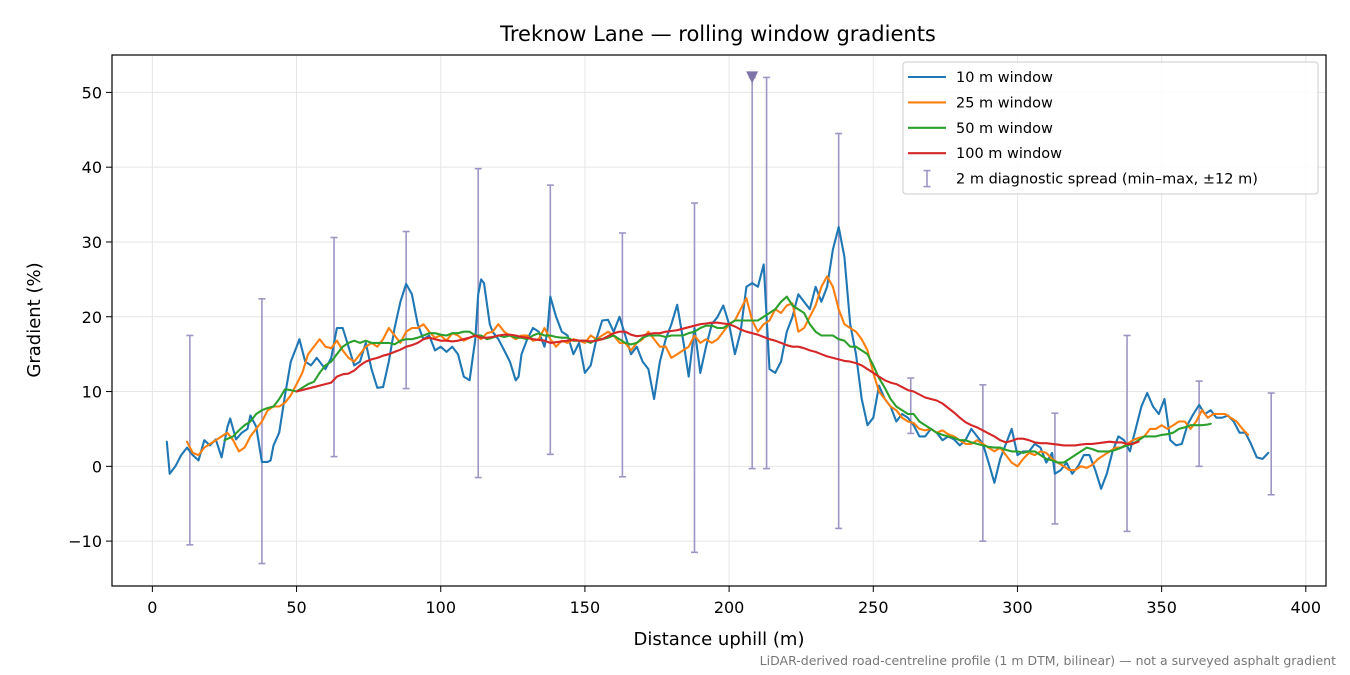 This screenshot has width=1350, height=675. Describe the element at coordinates (92, 242) in the screenshot. I see `y-tick-label: 30` at that location.